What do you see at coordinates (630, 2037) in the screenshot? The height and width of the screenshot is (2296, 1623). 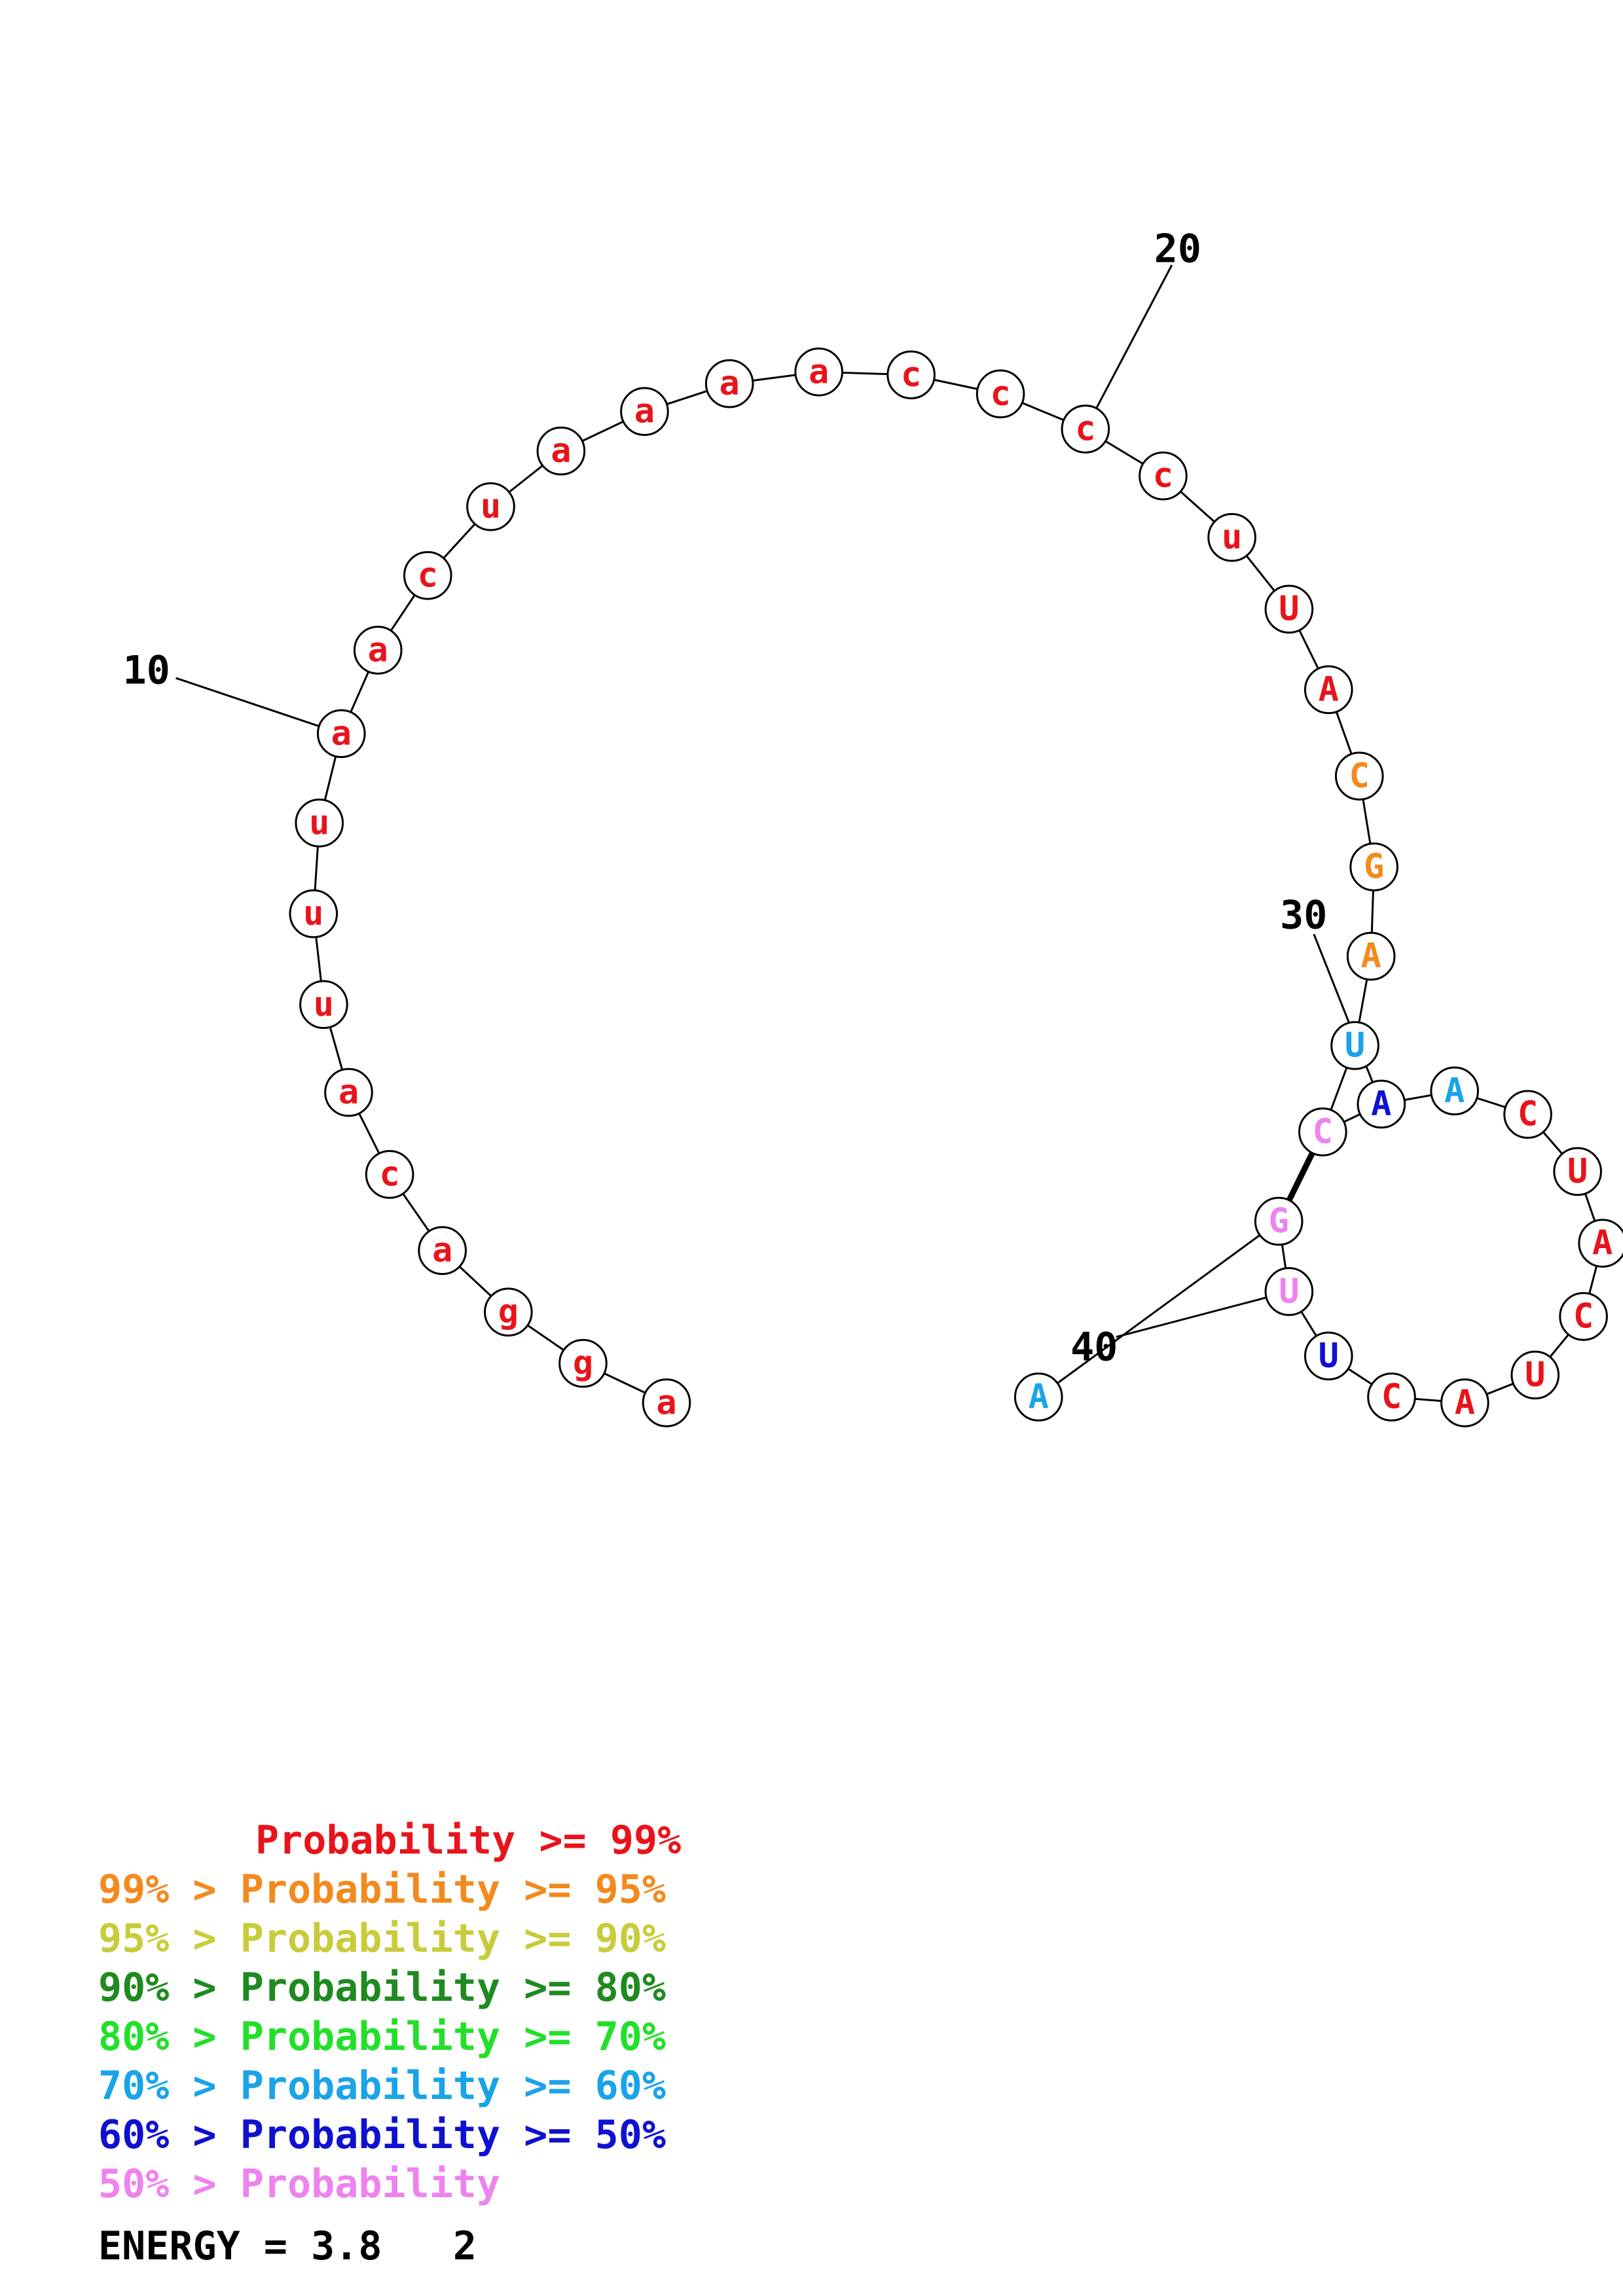 I see `legend-value: 70%` at bounding box center [630, 2037].